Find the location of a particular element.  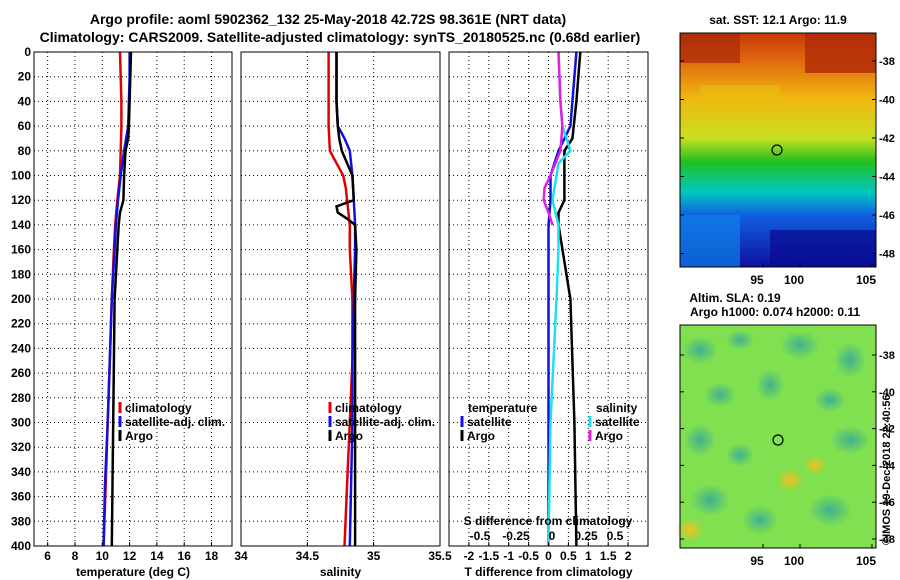

s-difference-axis-label: S difference from climatology is located at coordinates (548, 521).